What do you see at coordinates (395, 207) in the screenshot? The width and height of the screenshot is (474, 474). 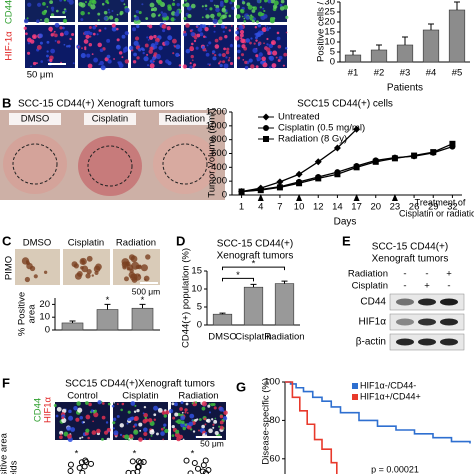 I see `label: 23` at bounding box center [395, 207].